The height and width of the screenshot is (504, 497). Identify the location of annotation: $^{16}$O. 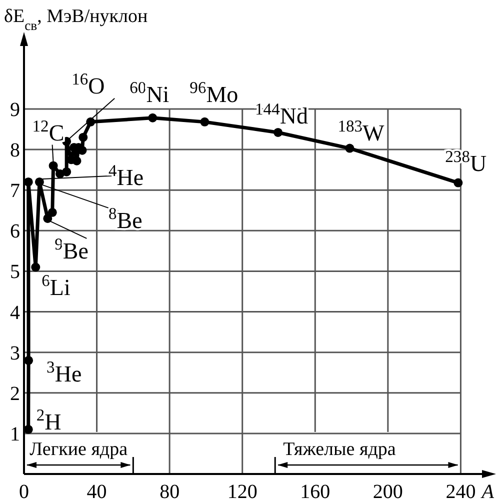
(88, 83).